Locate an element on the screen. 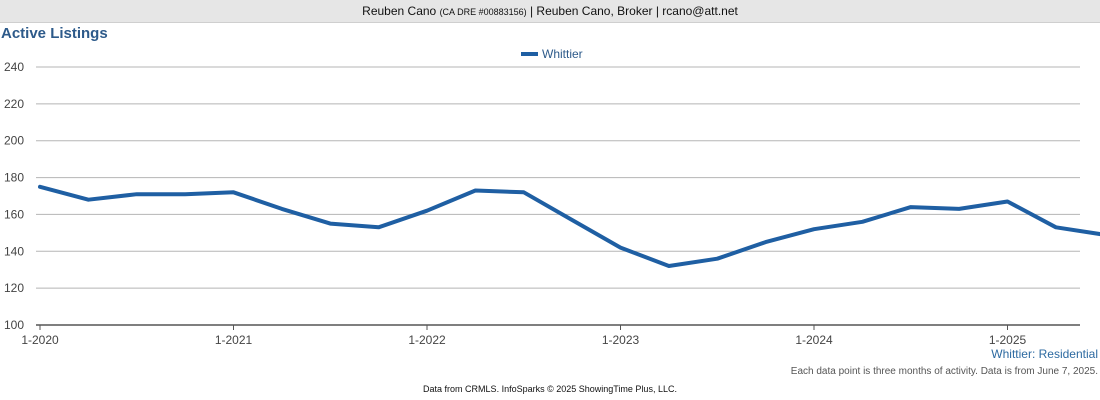 The width and height of the screenshot is (1100, 400). y-axis: 100 120 140 160 180 200 220 240 is located at coordinates (14, 196).